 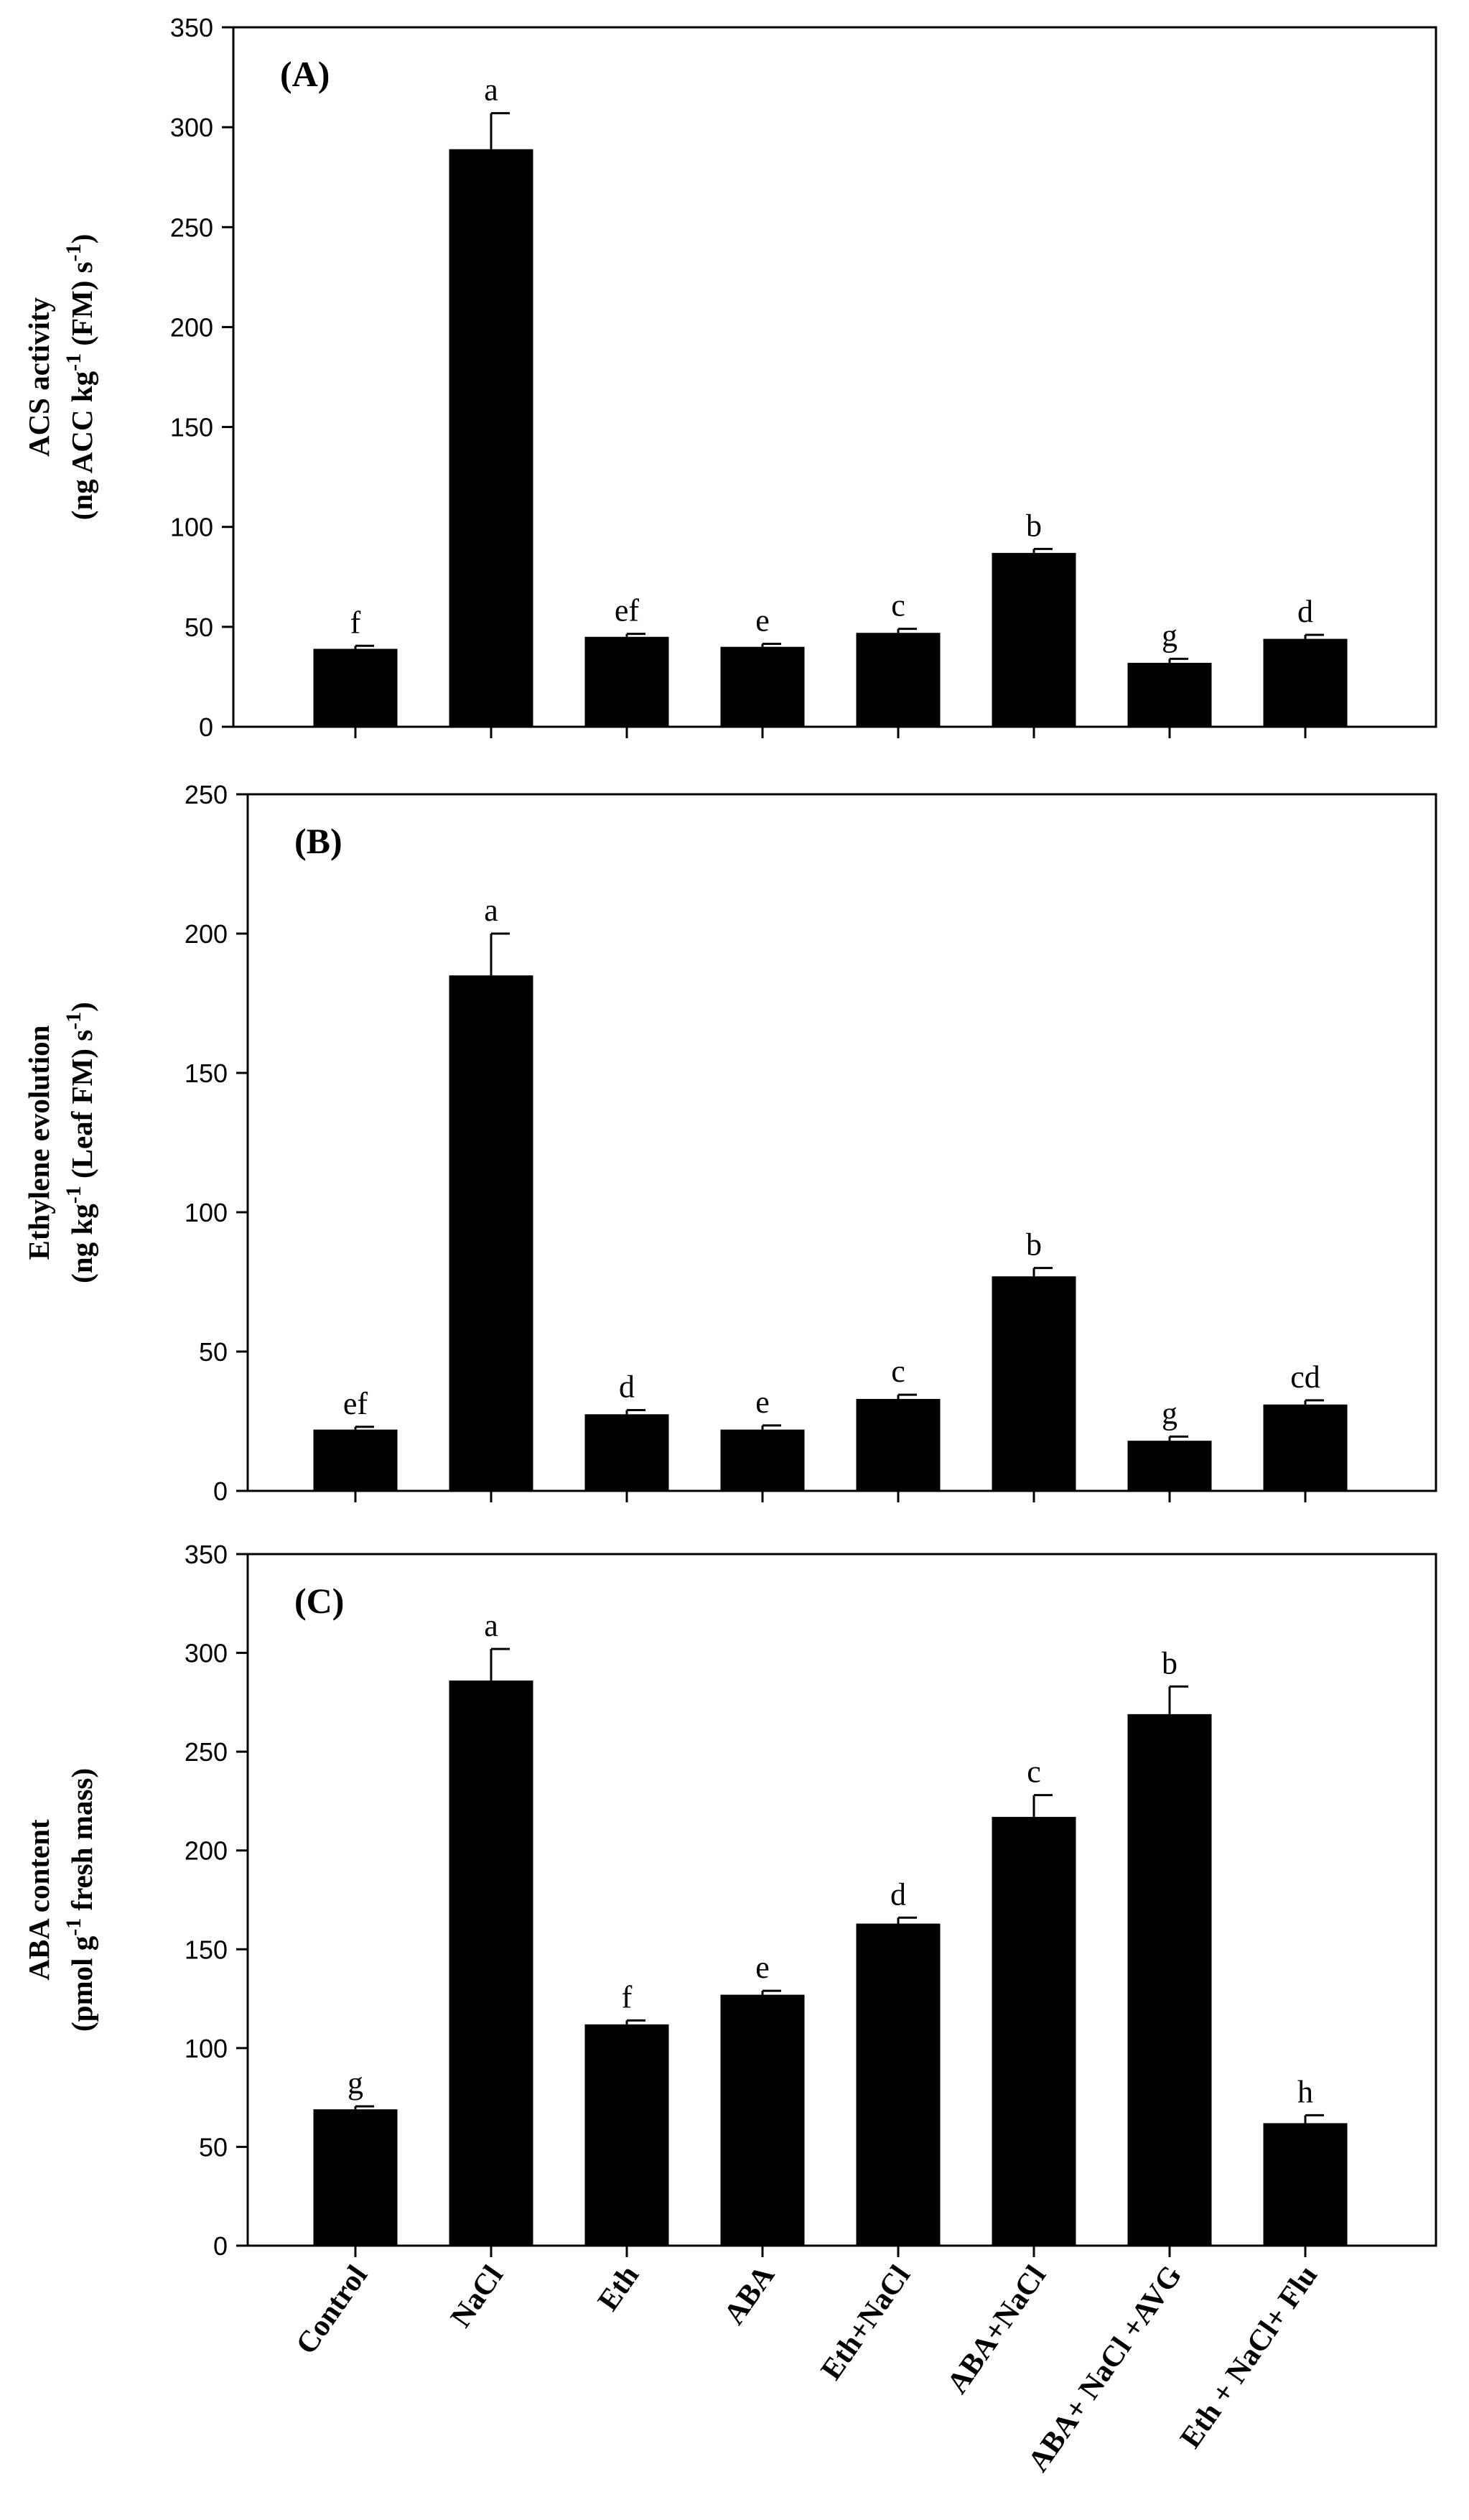 I want to click on x-tick-label: ABA+NaCl, so click(x=997, y=2329).